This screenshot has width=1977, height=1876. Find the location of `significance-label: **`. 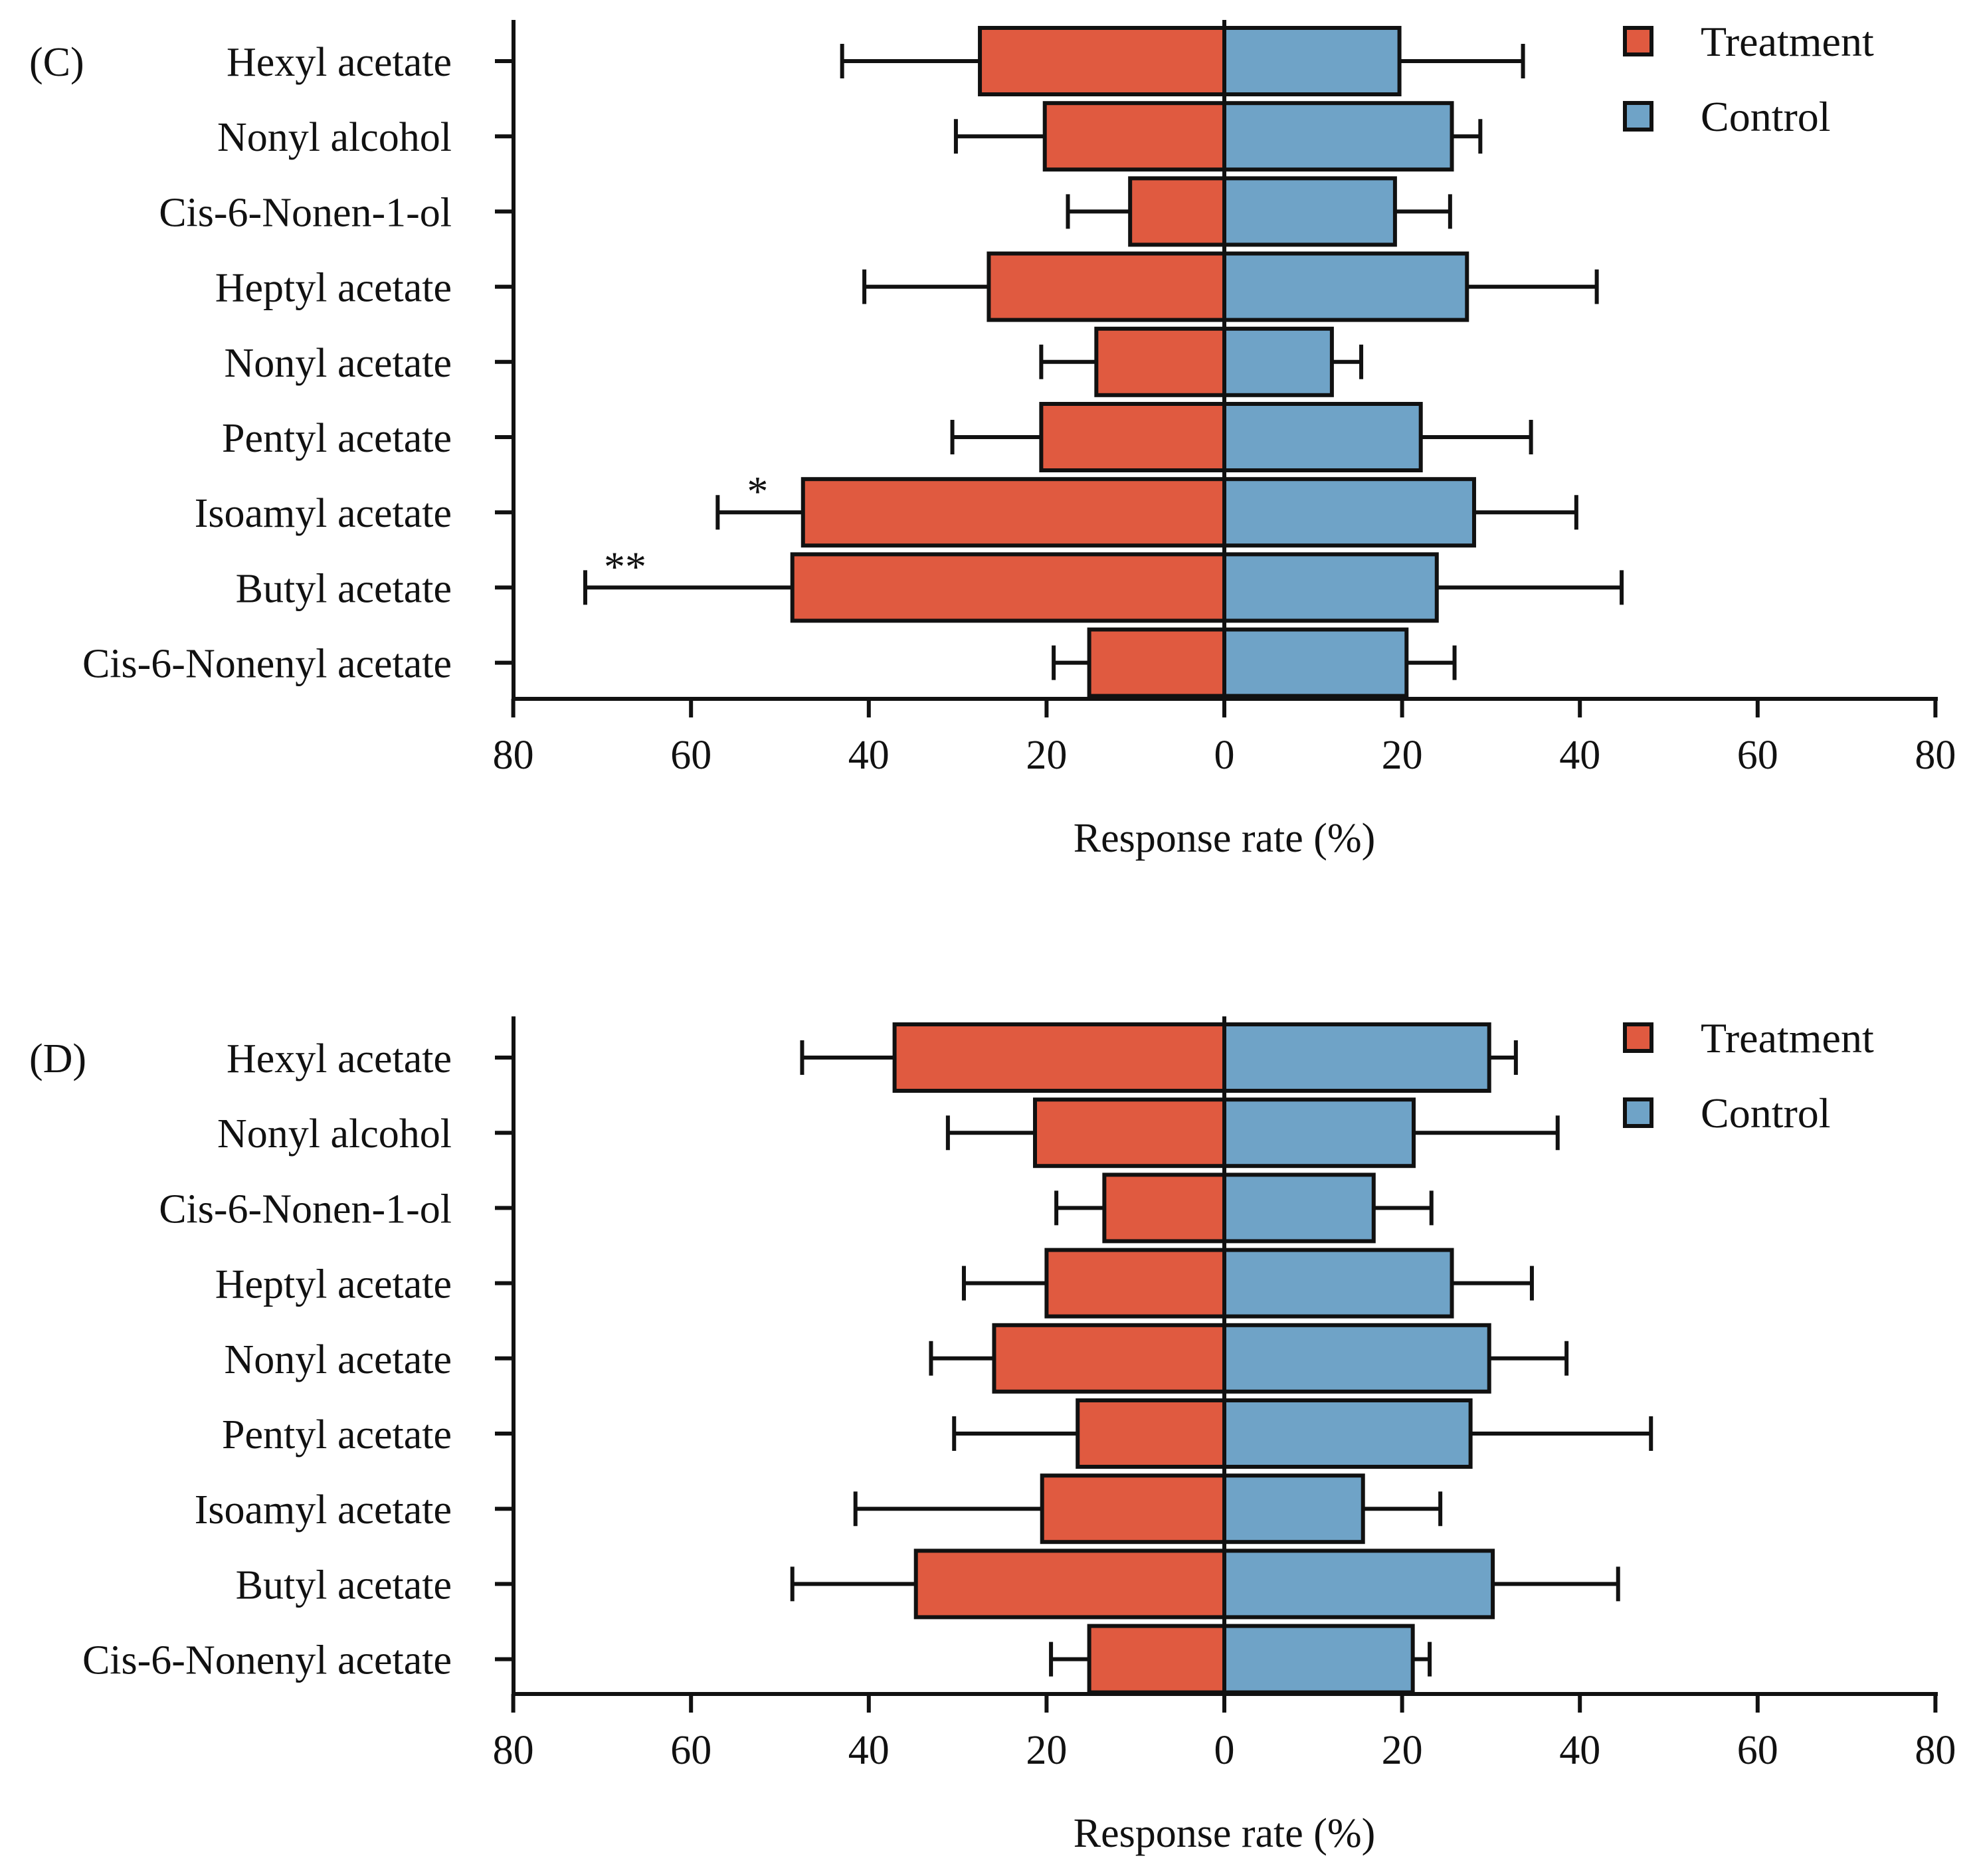

significance-label: ** is located at coordinates (625, 566).